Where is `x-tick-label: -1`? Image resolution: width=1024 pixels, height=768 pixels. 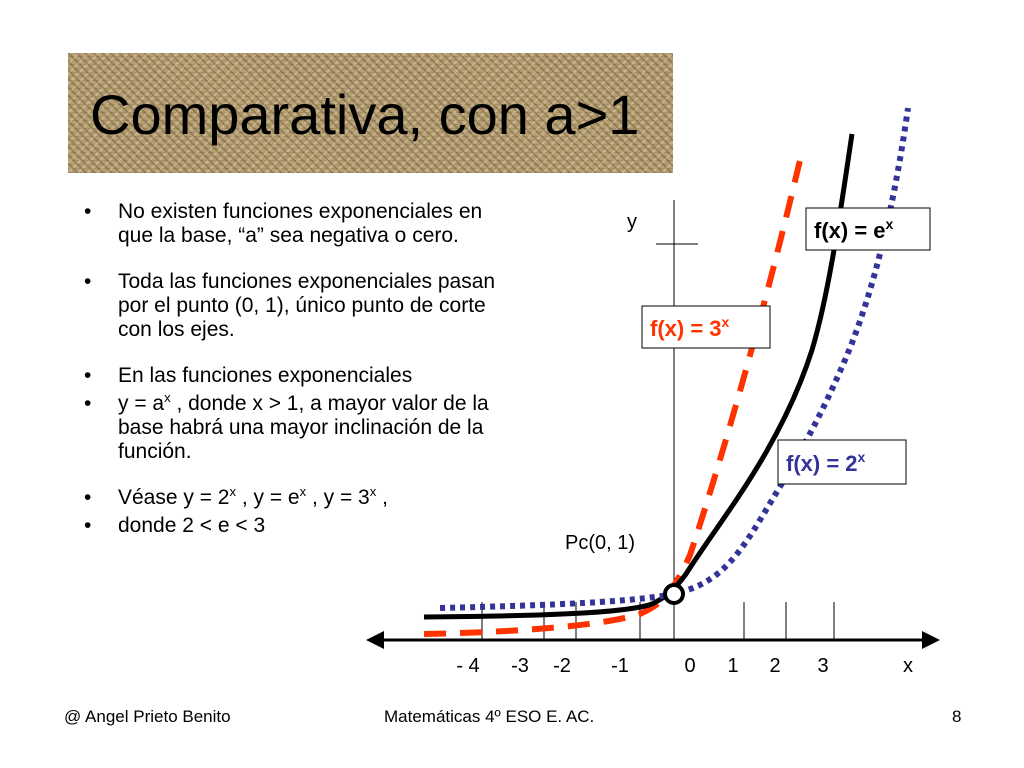 x-tick-label: -1 is located at coordinates (620, 666).